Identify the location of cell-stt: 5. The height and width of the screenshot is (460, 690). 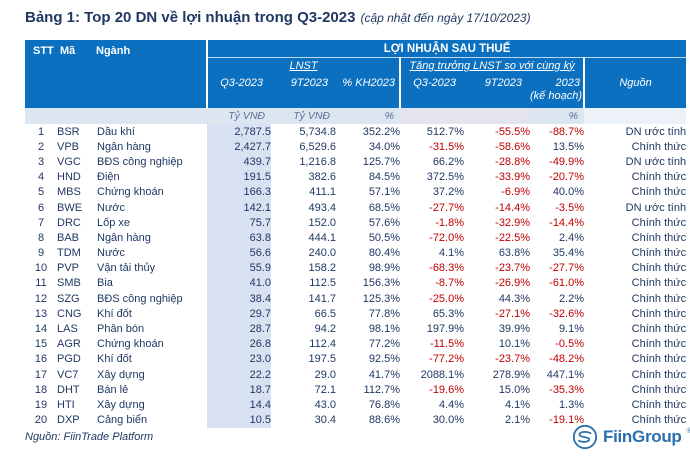
(41, 192).